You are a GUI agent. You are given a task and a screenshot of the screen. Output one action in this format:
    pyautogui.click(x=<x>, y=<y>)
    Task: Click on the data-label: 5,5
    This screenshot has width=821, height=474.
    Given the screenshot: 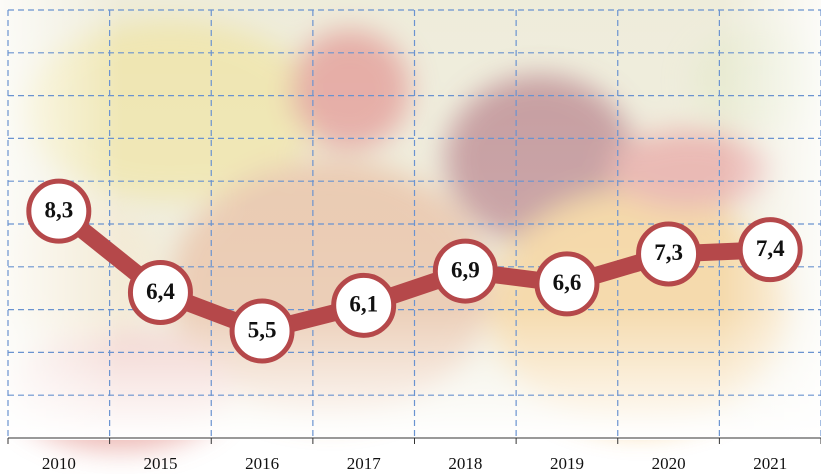 What is the action you would take?
    pyautogui.click(x=262, y=329)
    